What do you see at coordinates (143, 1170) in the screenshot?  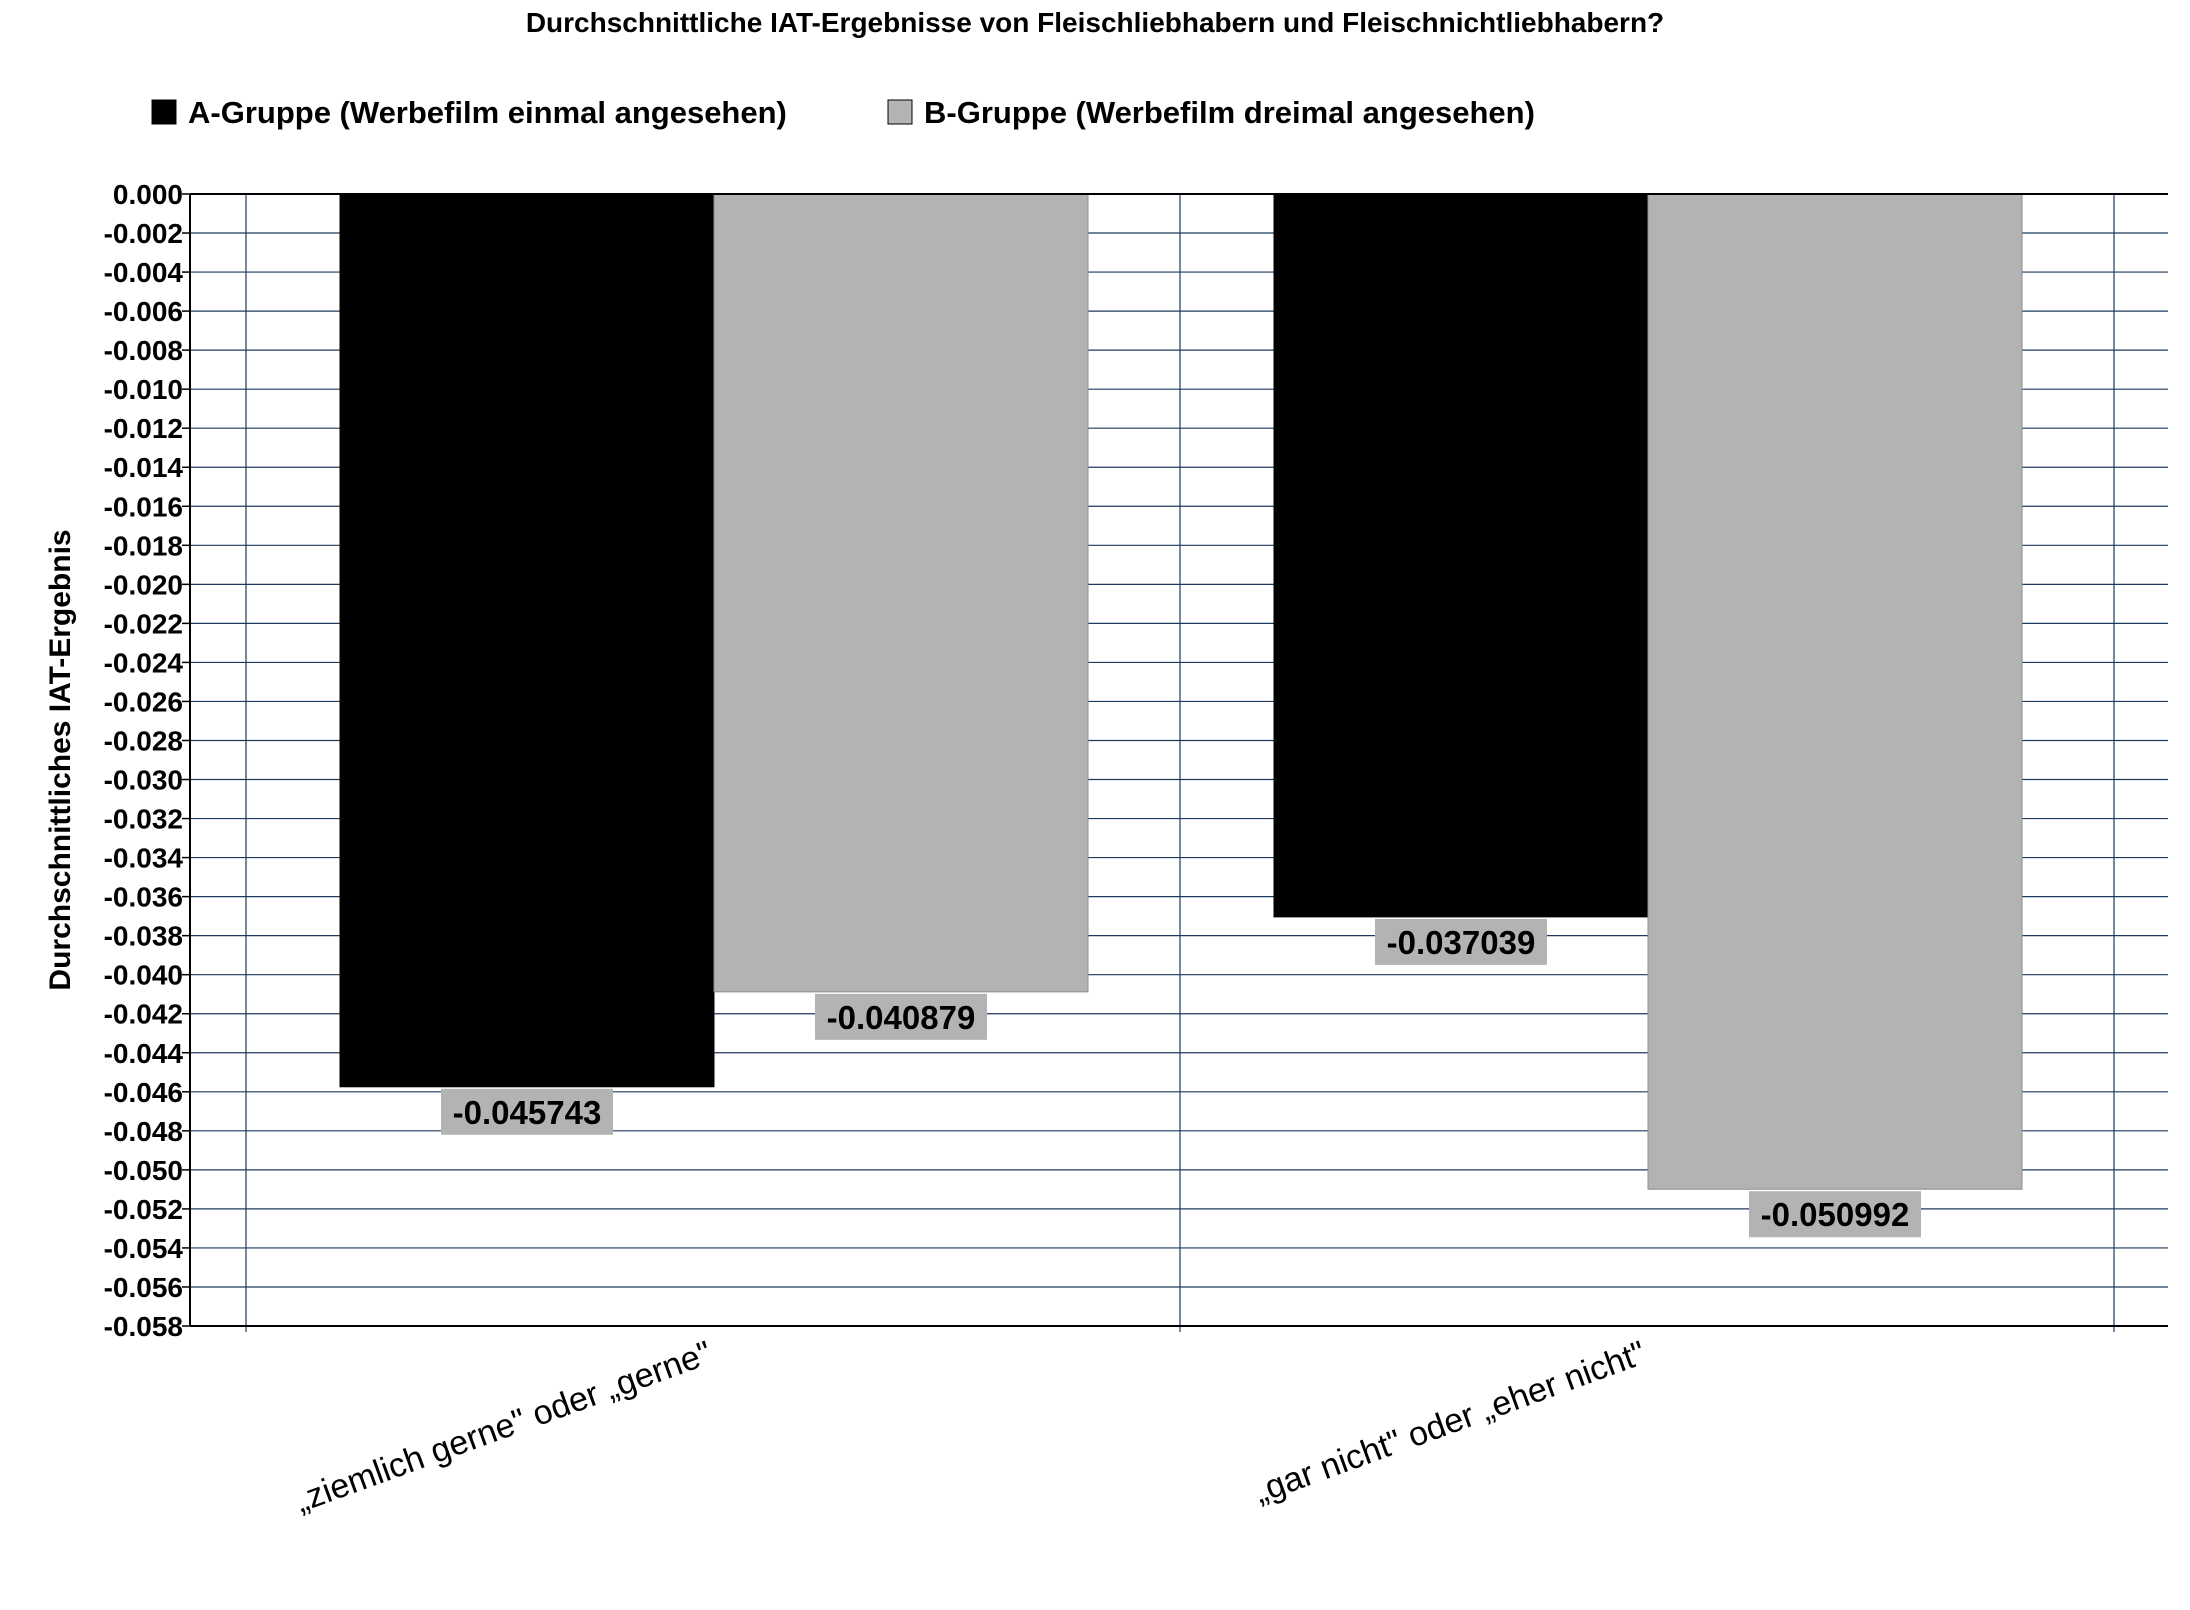 I see `y-tick-label: -0.050` at bounding box center [143, 1170].